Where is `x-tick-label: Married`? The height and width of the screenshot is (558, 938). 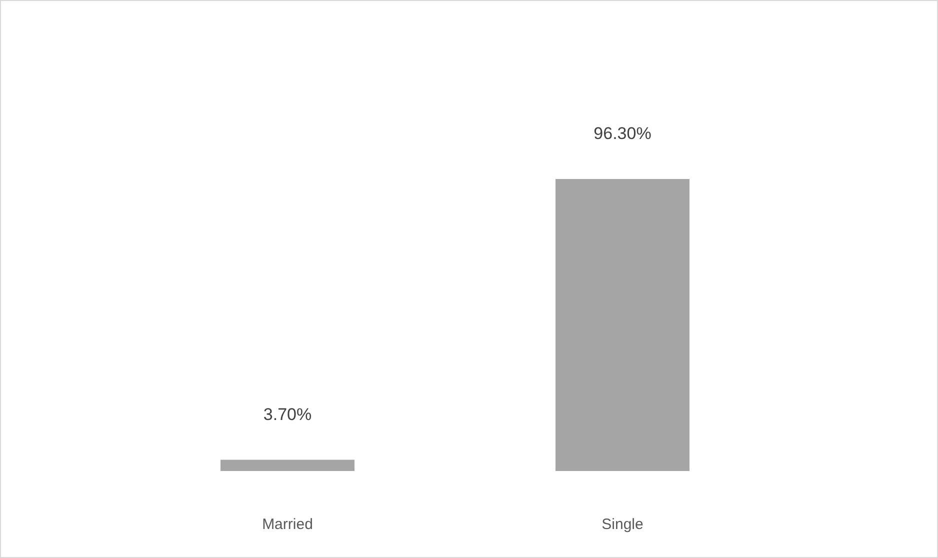
x-tick-label: Married is located at coordinates (287, 524).